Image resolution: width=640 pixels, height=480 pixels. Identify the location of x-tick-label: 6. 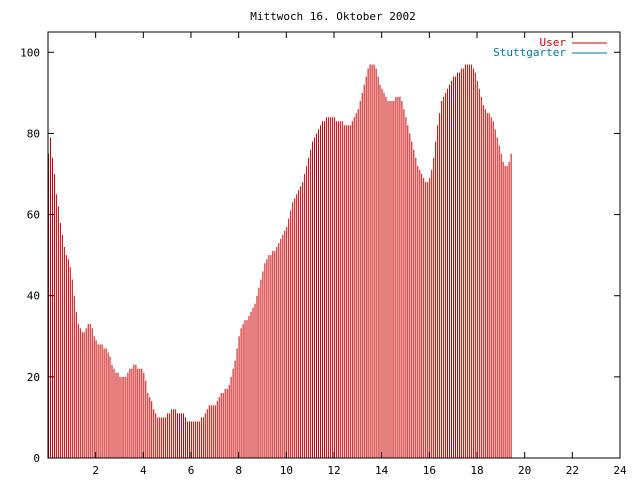
(191, 470).